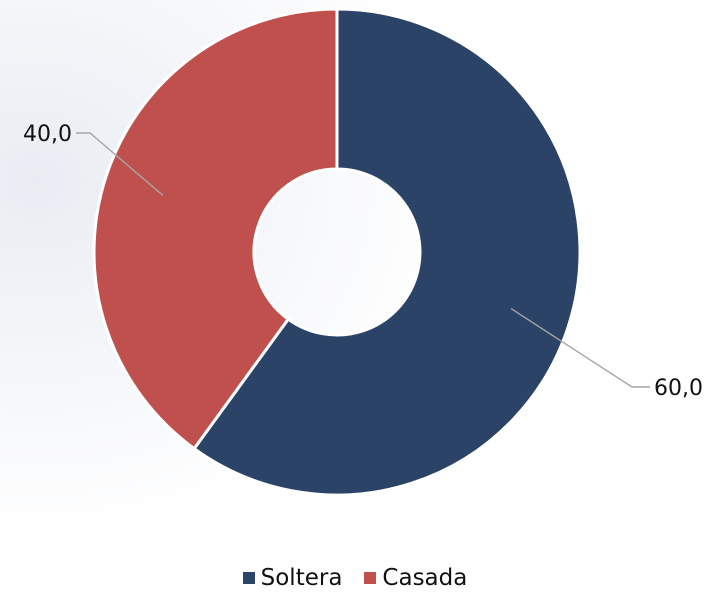  I want to click on legend-swatch-casada, so click(370, 578).